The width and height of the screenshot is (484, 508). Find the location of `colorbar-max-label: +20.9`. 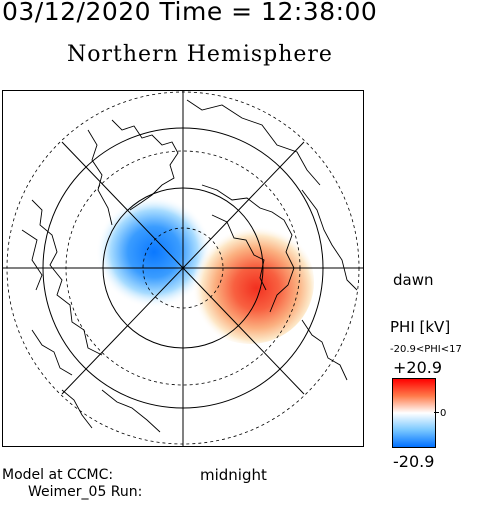

colorbar-max-label: +20.9 is located at coordinates (418, 367).